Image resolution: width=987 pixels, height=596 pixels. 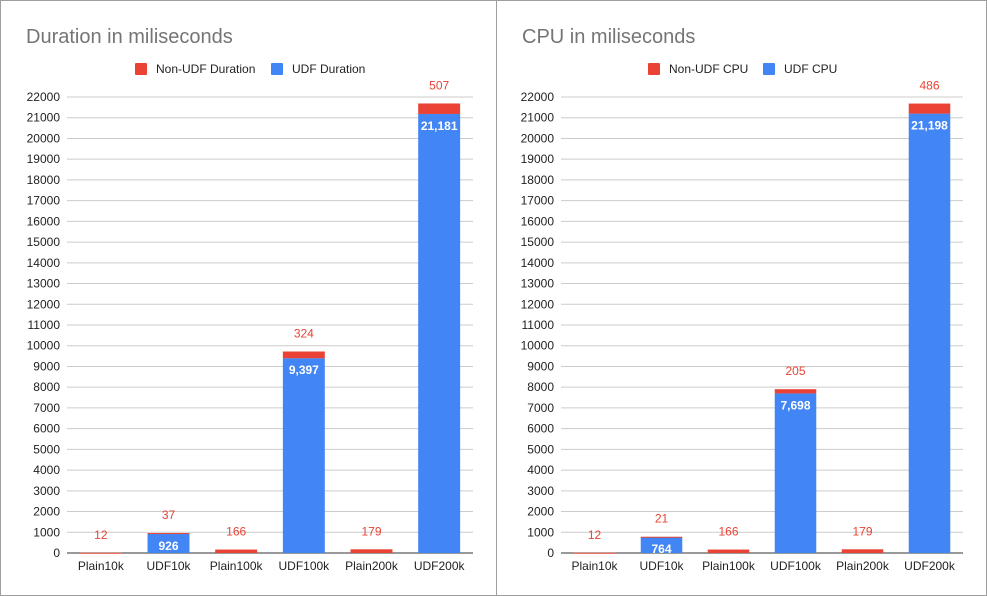 I want to click on x-category-label: UDF100k, so click(x=304, y=566).